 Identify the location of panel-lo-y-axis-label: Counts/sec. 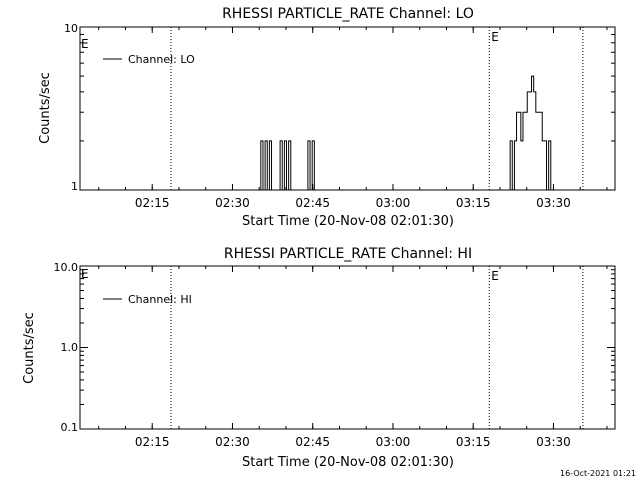
(45, 108).